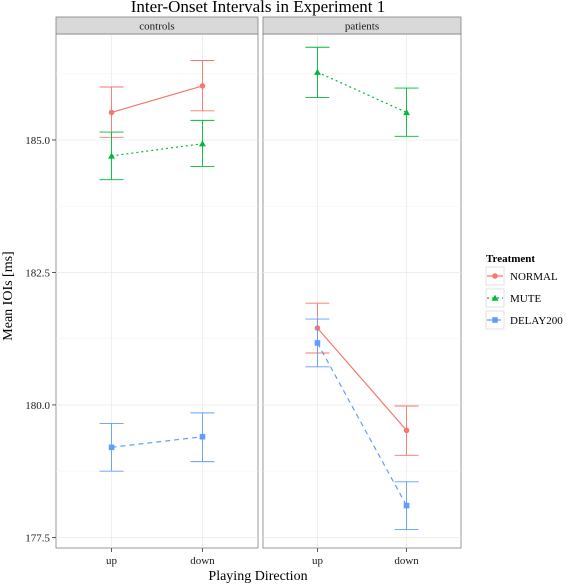 The image size is (567, 585). I want to click on y-axis-title: Mean IOIs [ms], so click(8, 295).